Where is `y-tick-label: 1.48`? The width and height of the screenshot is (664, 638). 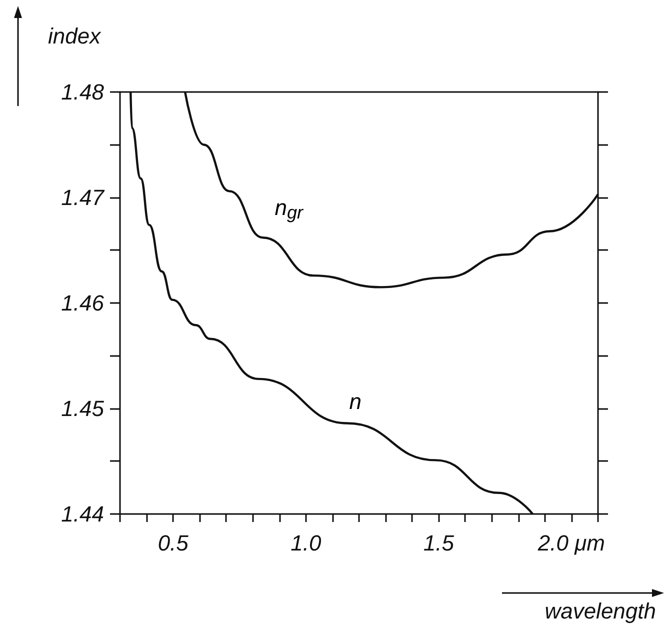
y-tick-label: 1.48 is located at coordinates (83, 92).